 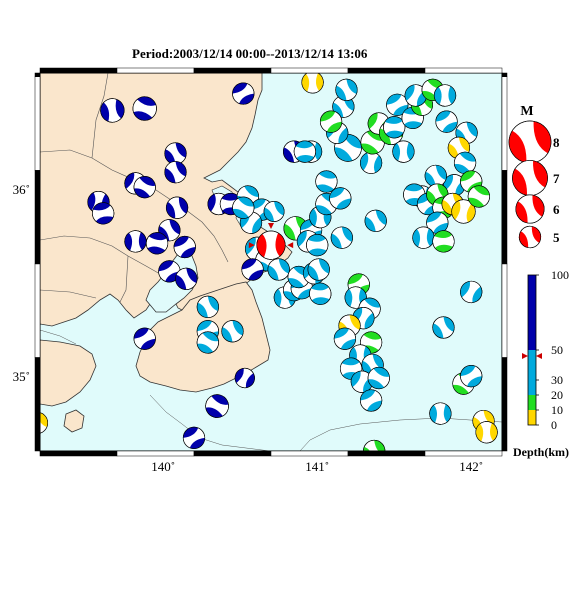 What do you see at coordinates (557, 395) in the screenshot?
I see `depth-tick-label: 20` at bounding box center [557, 395].